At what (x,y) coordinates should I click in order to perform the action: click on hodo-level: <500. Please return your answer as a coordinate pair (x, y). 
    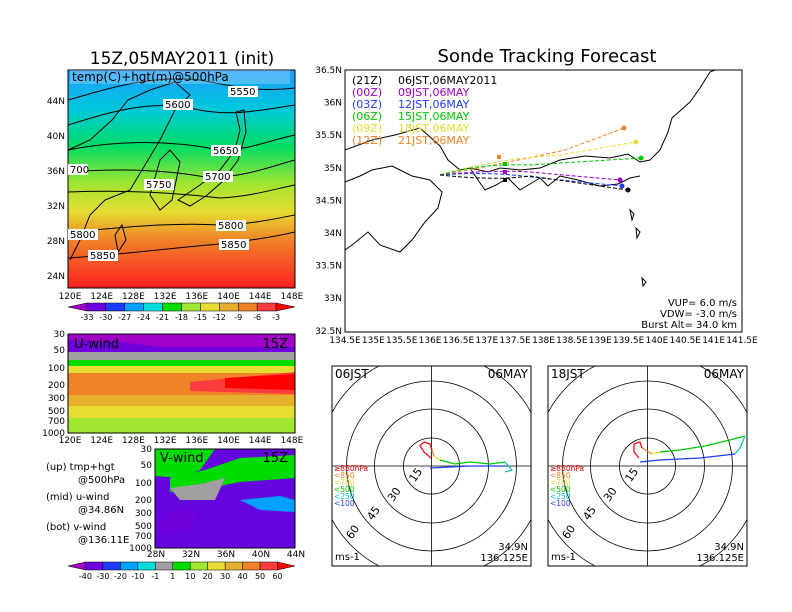
    Looking at the image, I should click on (344, 489).